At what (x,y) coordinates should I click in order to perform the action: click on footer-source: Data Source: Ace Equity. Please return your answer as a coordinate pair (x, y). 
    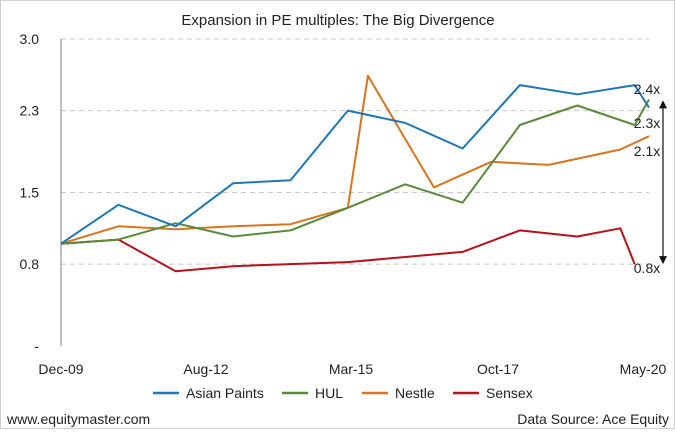
    Looking at the image, I should click on (593, 419).